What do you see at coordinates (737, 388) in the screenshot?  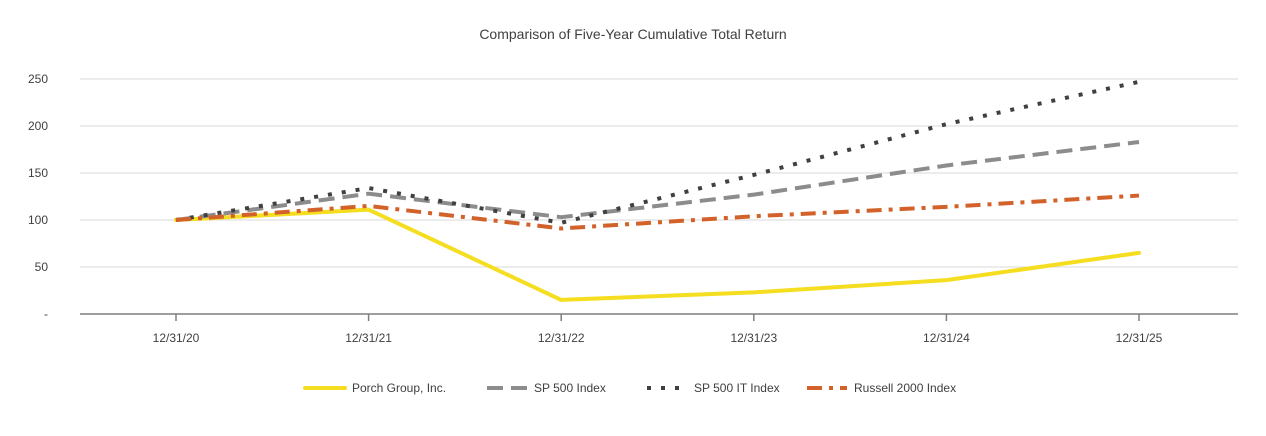 I see `legend-label: SP 500 IT Index` at bounding box center [737, 388].